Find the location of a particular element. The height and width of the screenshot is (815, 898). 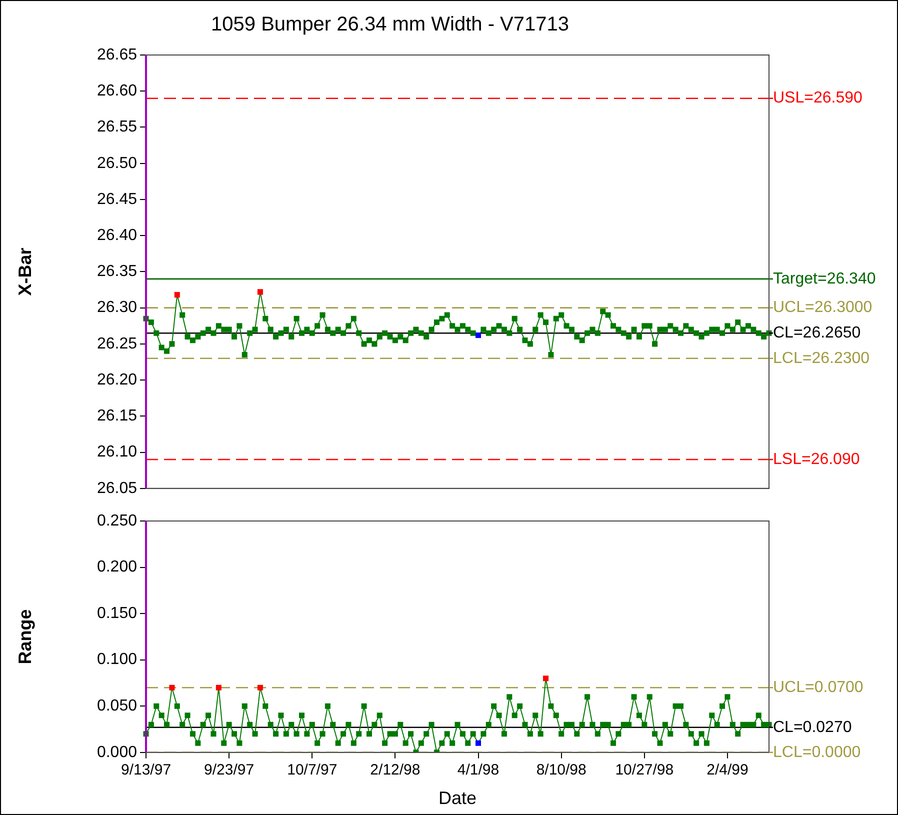

y-tick-label: 26.05 is located at coordinates (117, 488).